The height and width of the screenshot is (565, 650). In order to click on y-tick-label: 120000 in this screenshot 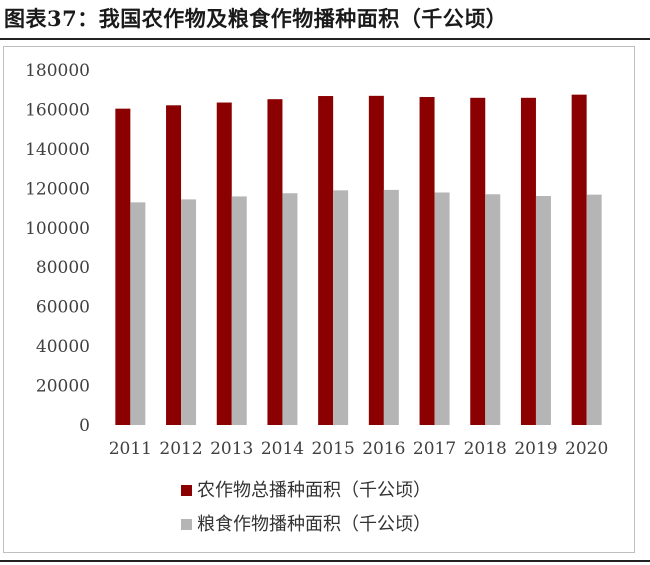, I will do `click(57, 189)`.